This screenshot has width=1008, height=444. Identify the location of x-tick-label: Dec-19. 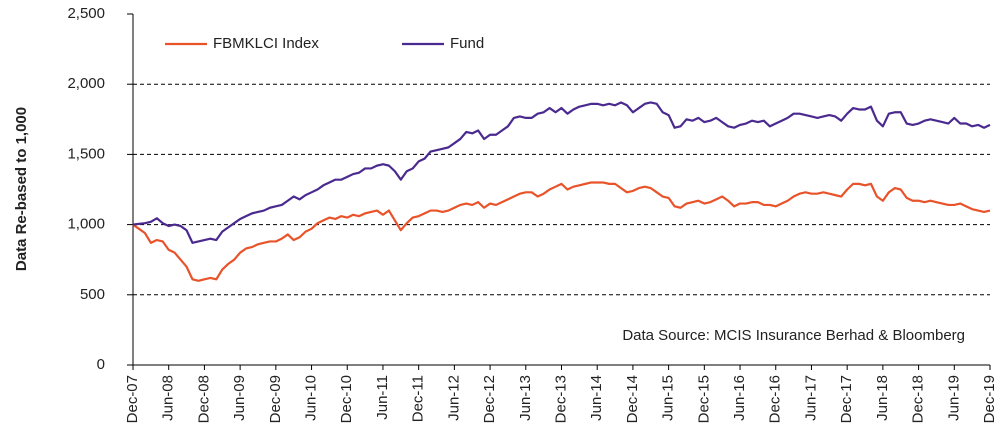
(989, 399).